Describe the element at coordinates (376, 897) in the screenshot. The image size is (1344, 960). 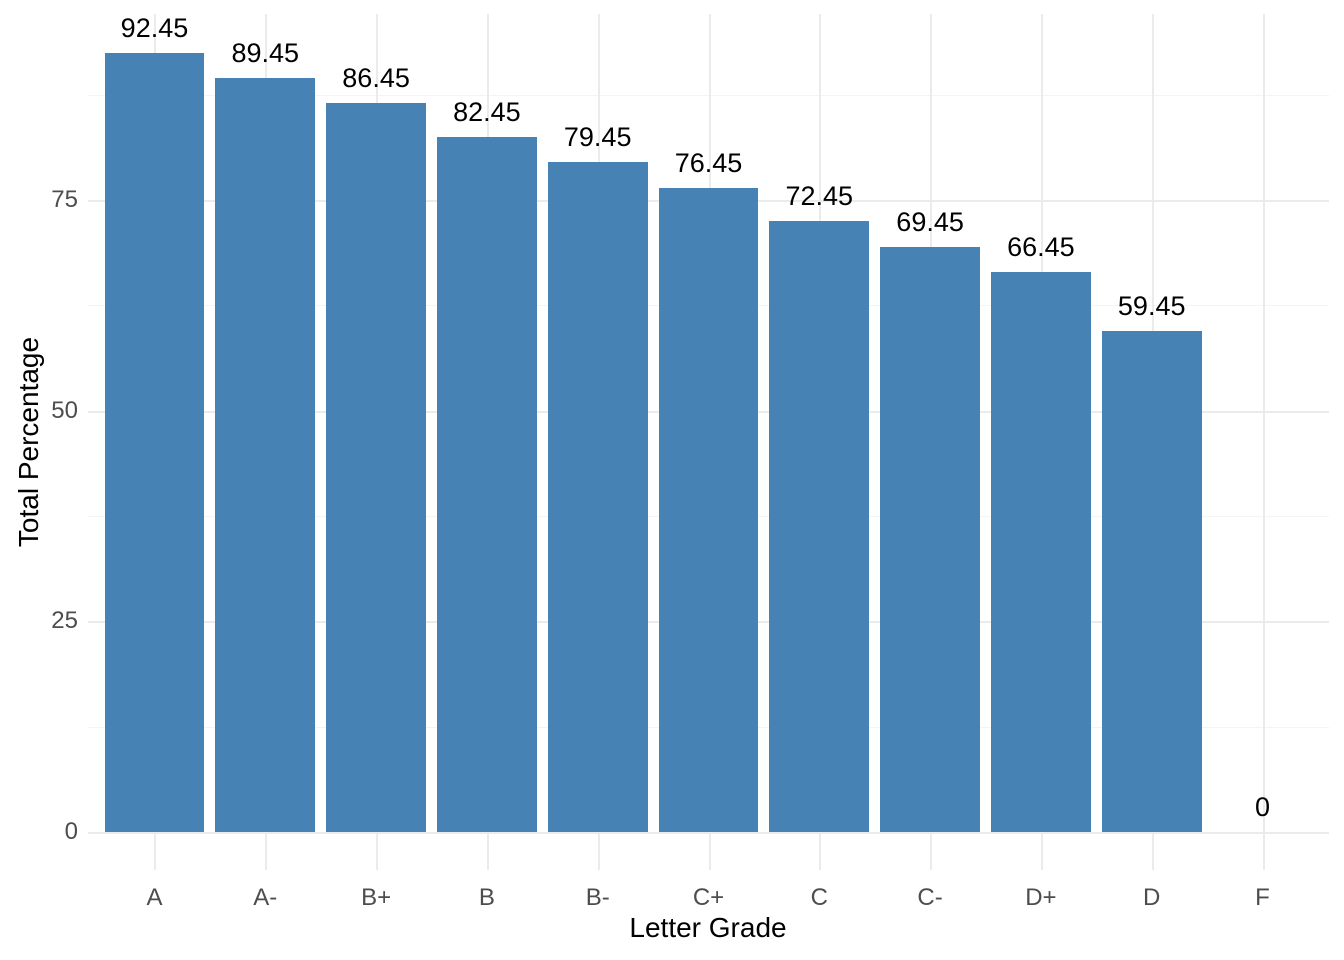
I see `x-tick-label-B+: B+` at that location.